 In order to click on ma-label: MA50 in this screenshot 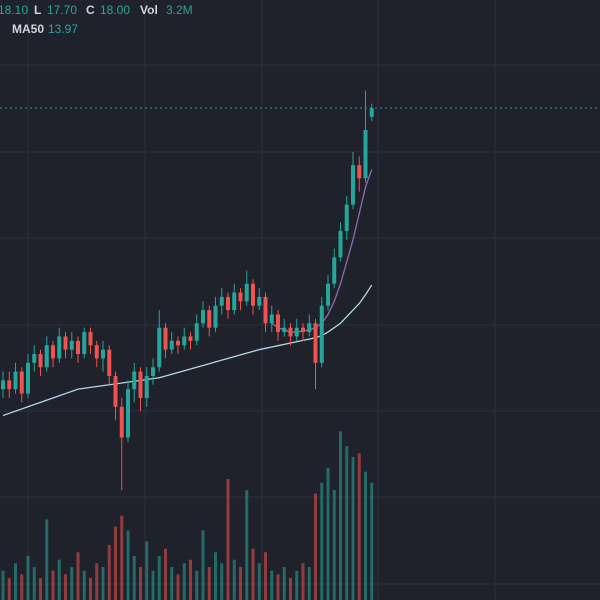, I will do `click(28, 29)`.